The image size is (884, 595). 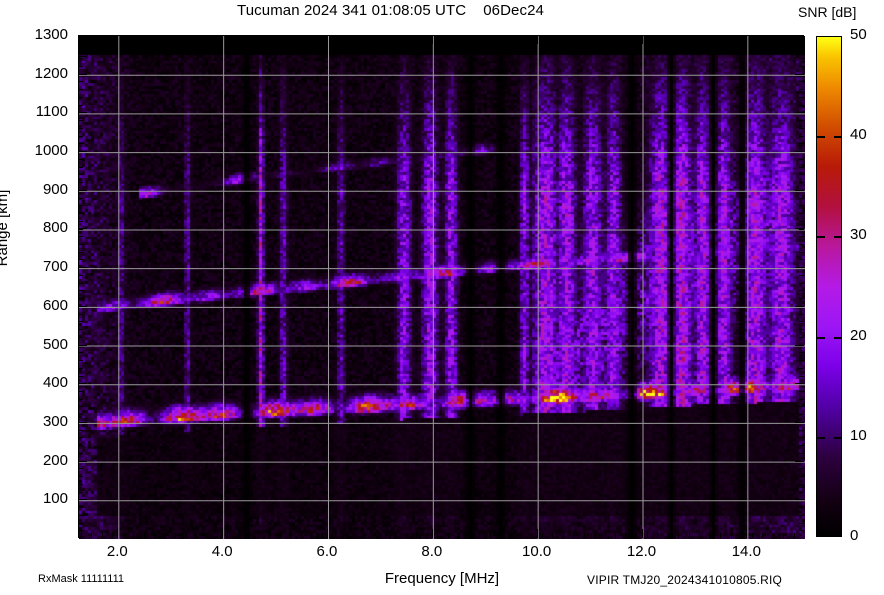 What do you see at coordinates (55, 228) in the screenshot?
I see `y-axis-tick-label: 800` at bounding box center [55, 228].